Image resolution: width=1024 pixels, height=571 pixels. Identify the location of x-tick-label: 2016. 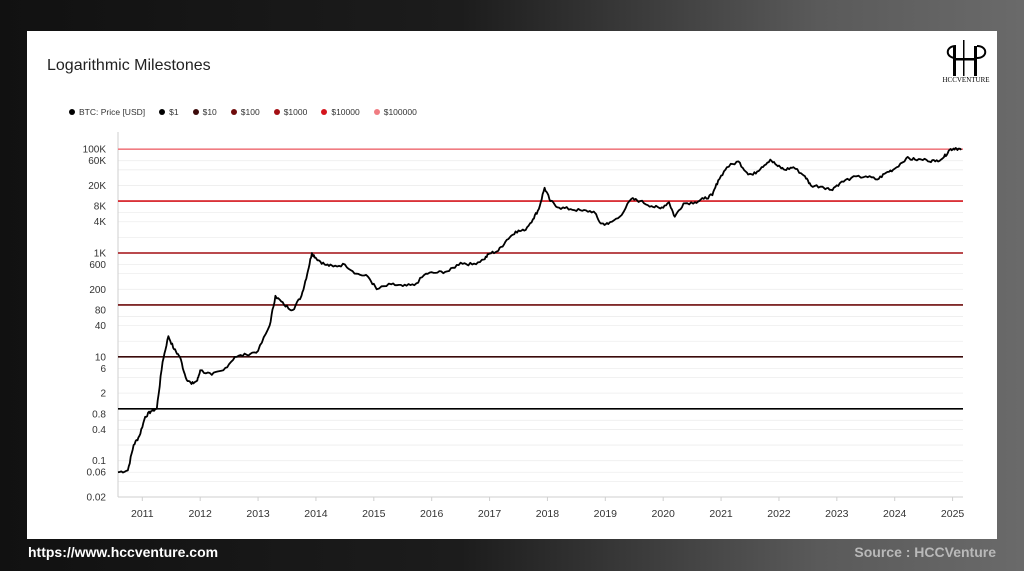
(432, 514).